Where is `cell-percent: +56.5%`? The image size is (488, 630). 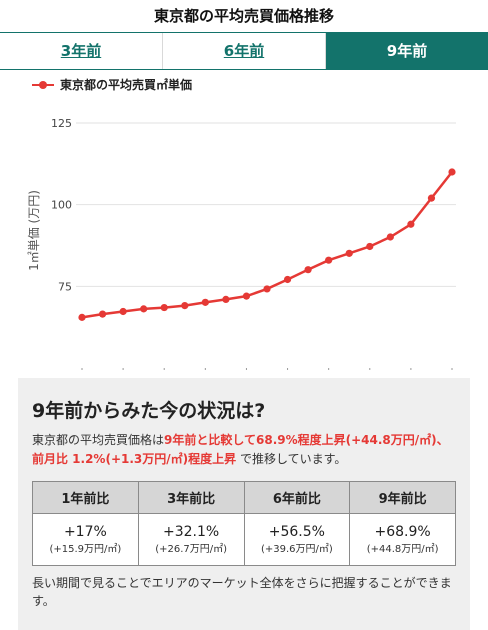
cell-percent: +56.5% is located at coordinates (296, 532).